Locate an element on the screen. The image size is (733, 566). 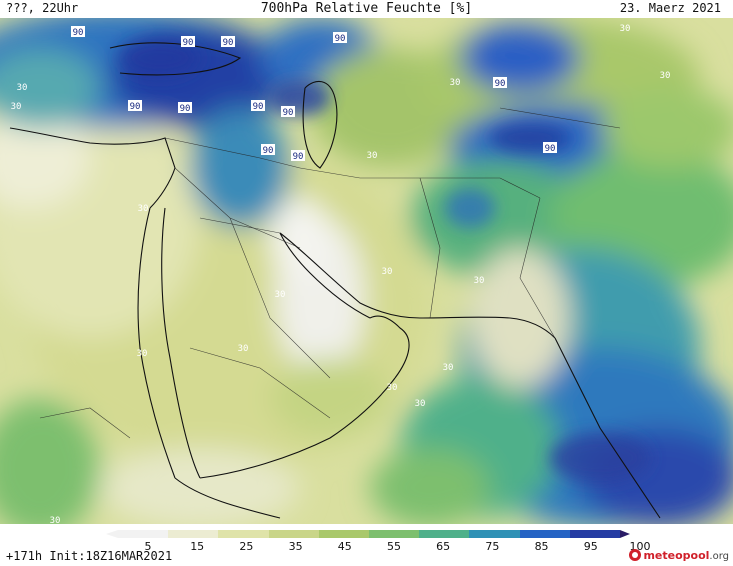
init-time-label: +171h Init:18Z16MAR2021 is located at coordinates (89, 556).